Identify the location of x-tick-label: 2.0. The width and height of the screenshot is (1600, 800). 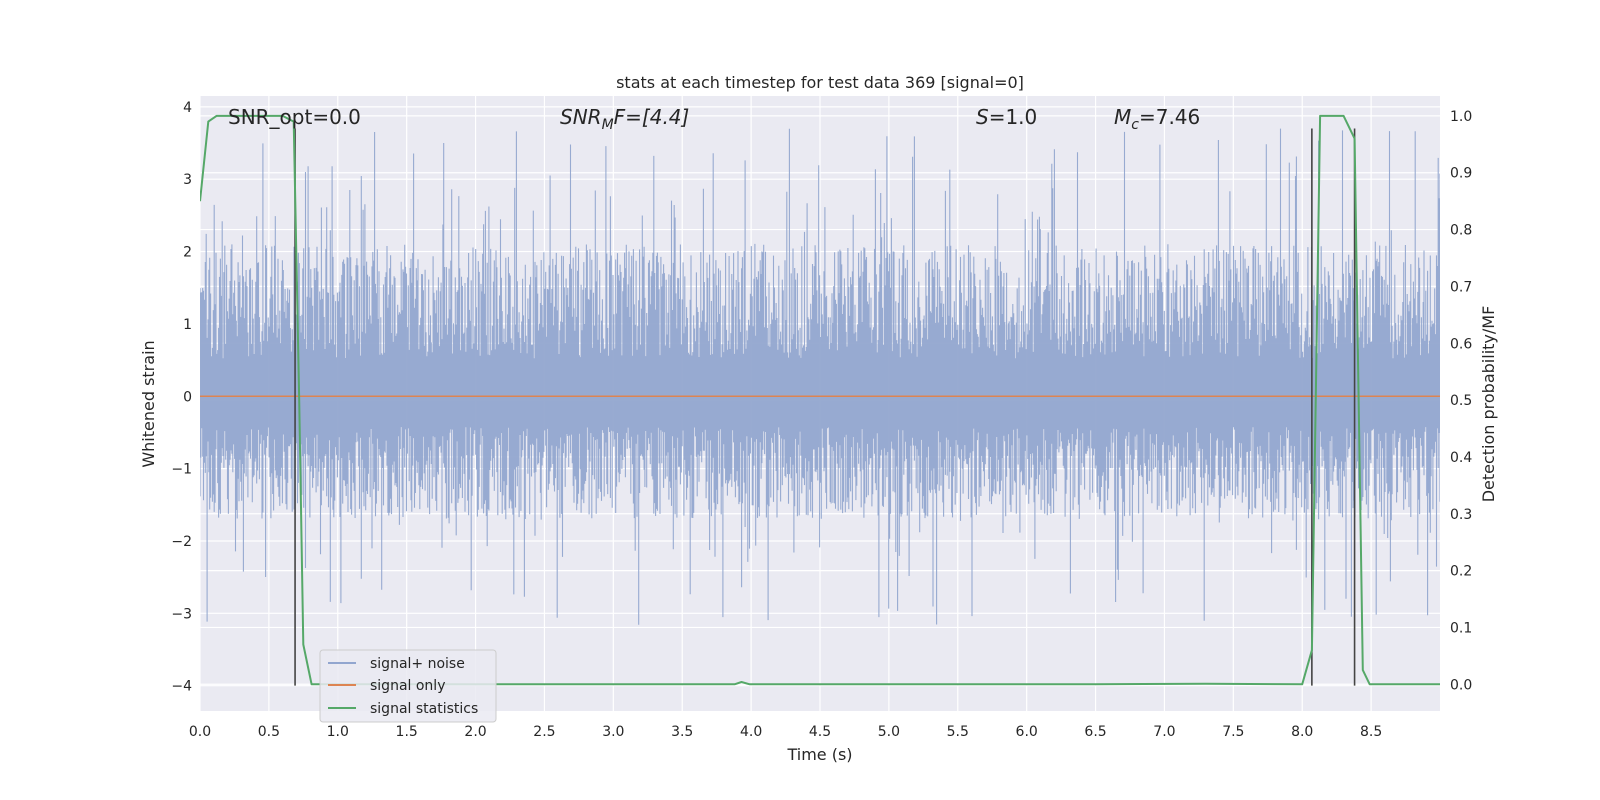
(475, 732).